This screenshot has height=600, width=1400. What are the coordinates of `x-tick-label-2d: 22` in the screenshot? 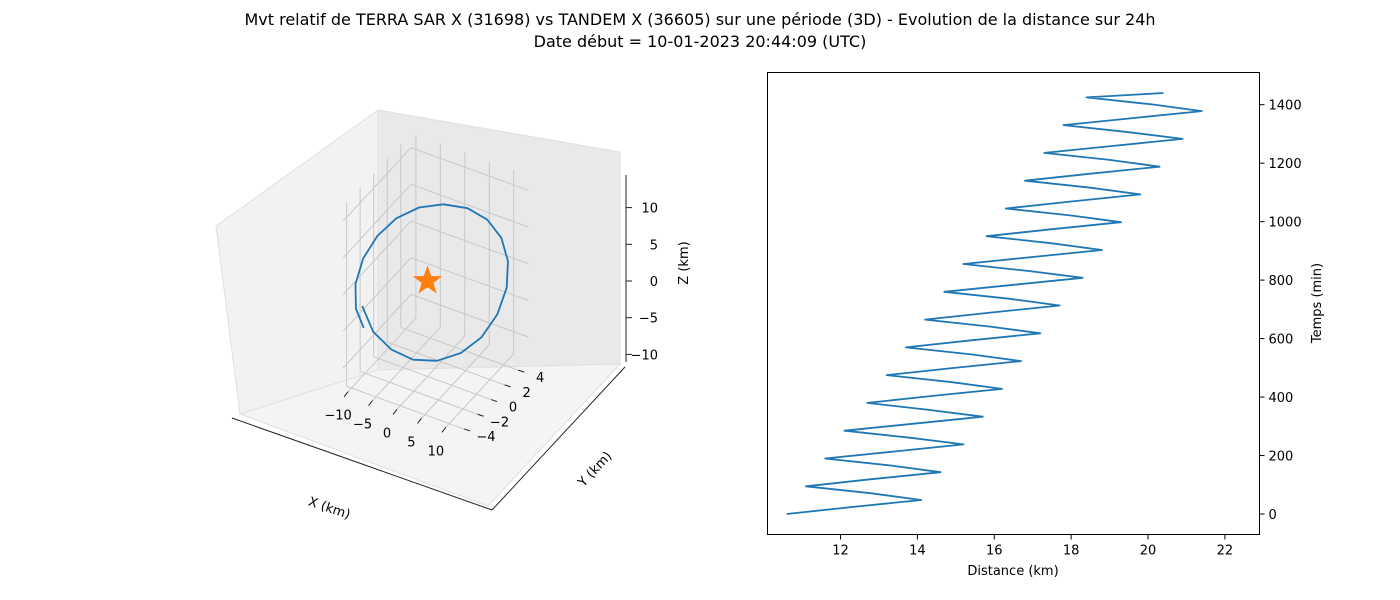 It's located at (1225, 551).